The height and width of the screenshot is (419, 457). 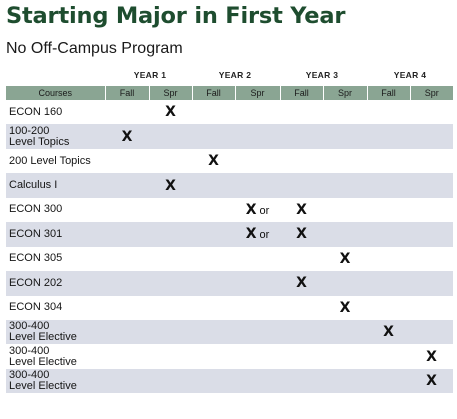 I want to click on column-header-y2-fall: Fall, so click(x=213, y=93).